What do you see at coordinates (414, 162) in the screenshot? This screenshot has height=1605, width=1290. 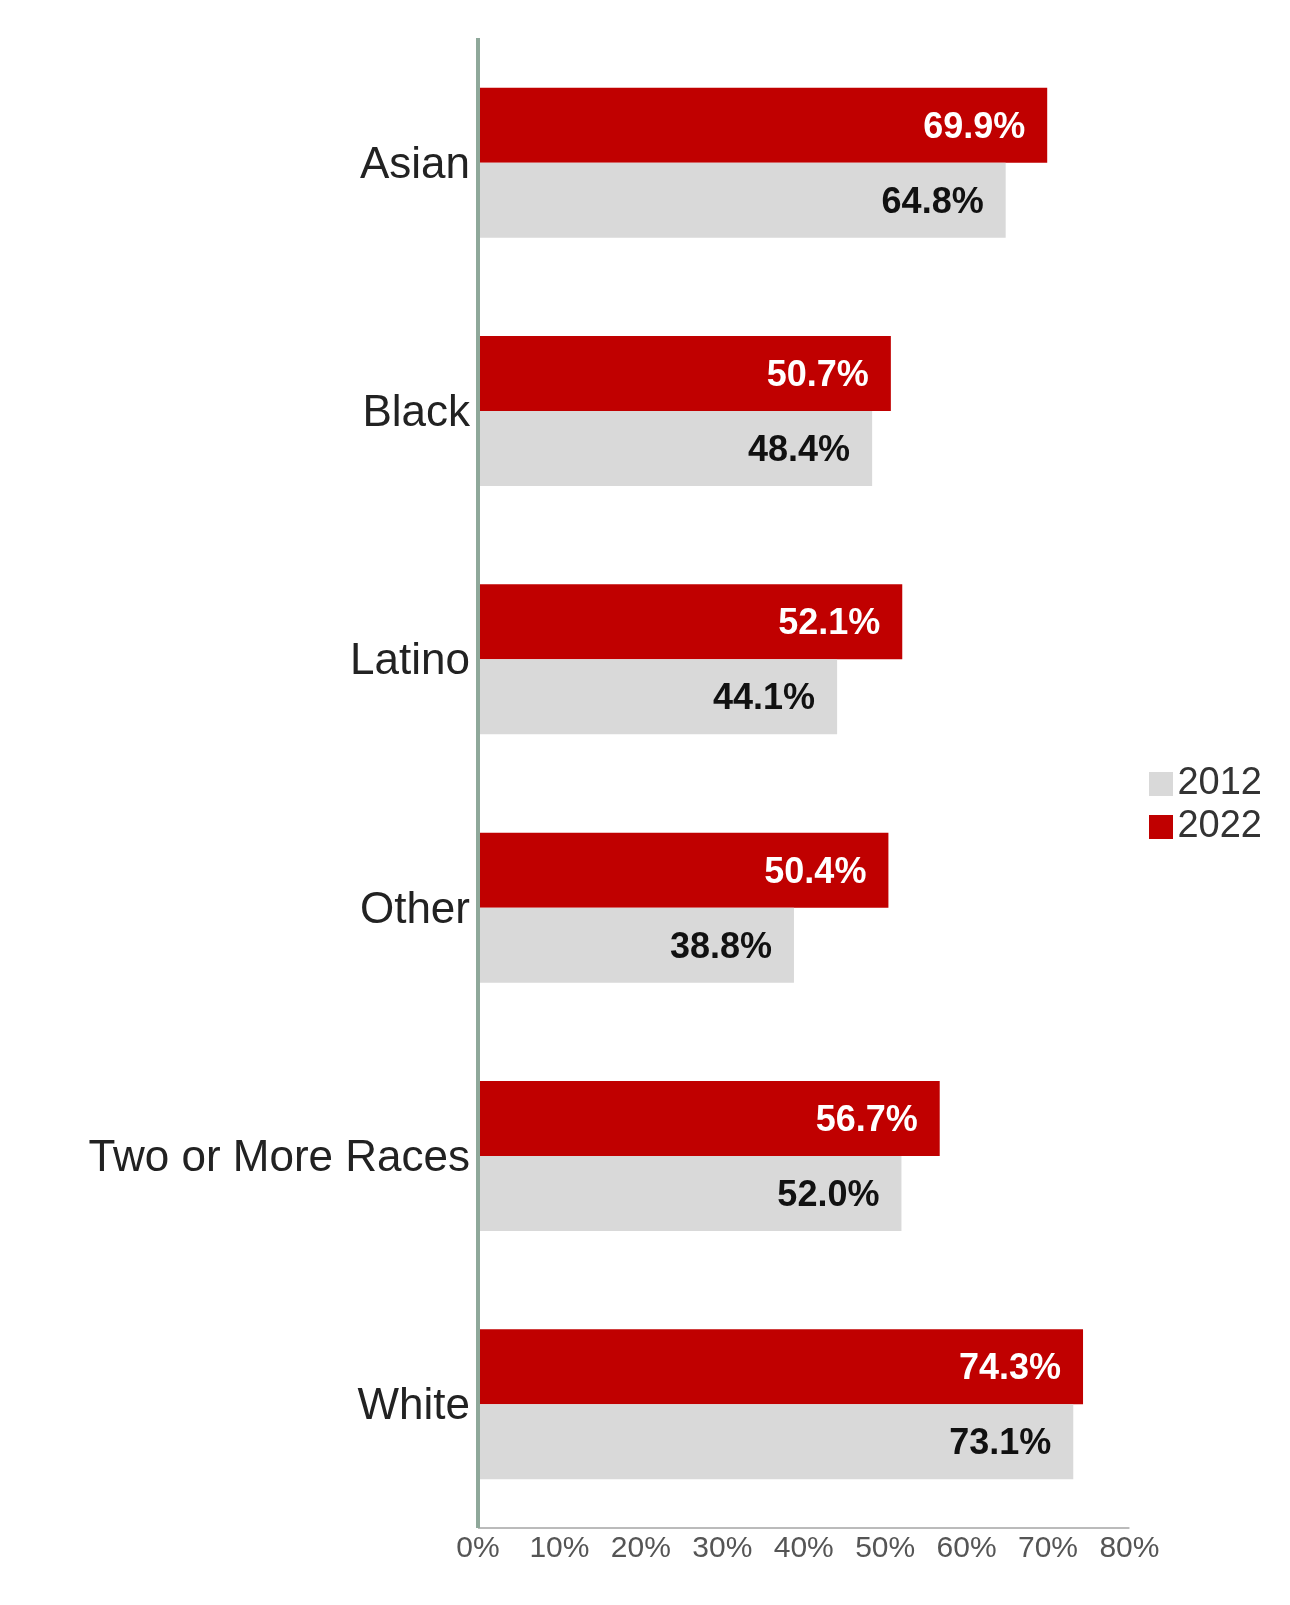 I see `y-tick-label: Asian` at bounding box center [414, 162].